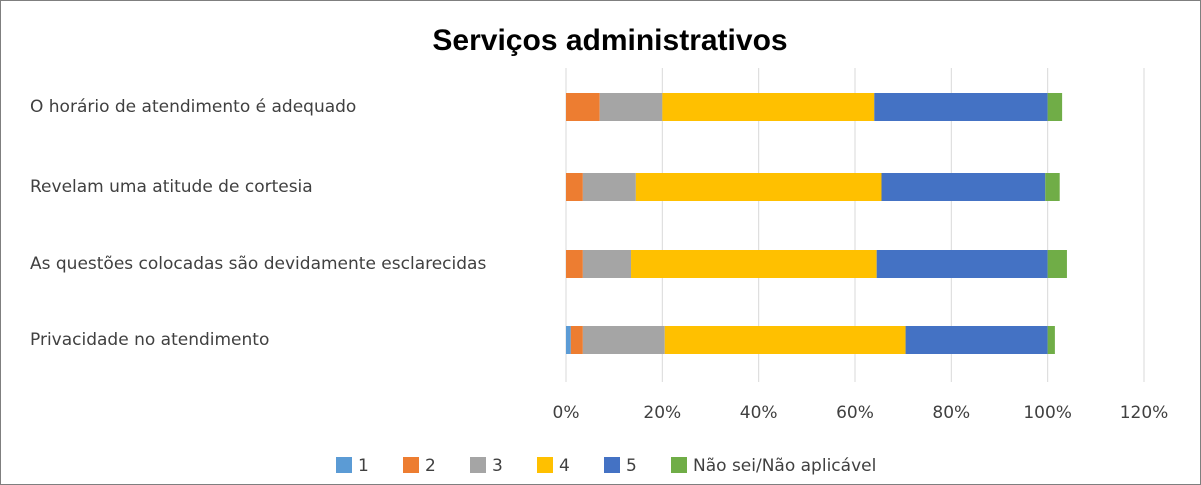  Describe the element at coordinates (430, 466) in the screenshot. I see `legend-label: 2` at that location.